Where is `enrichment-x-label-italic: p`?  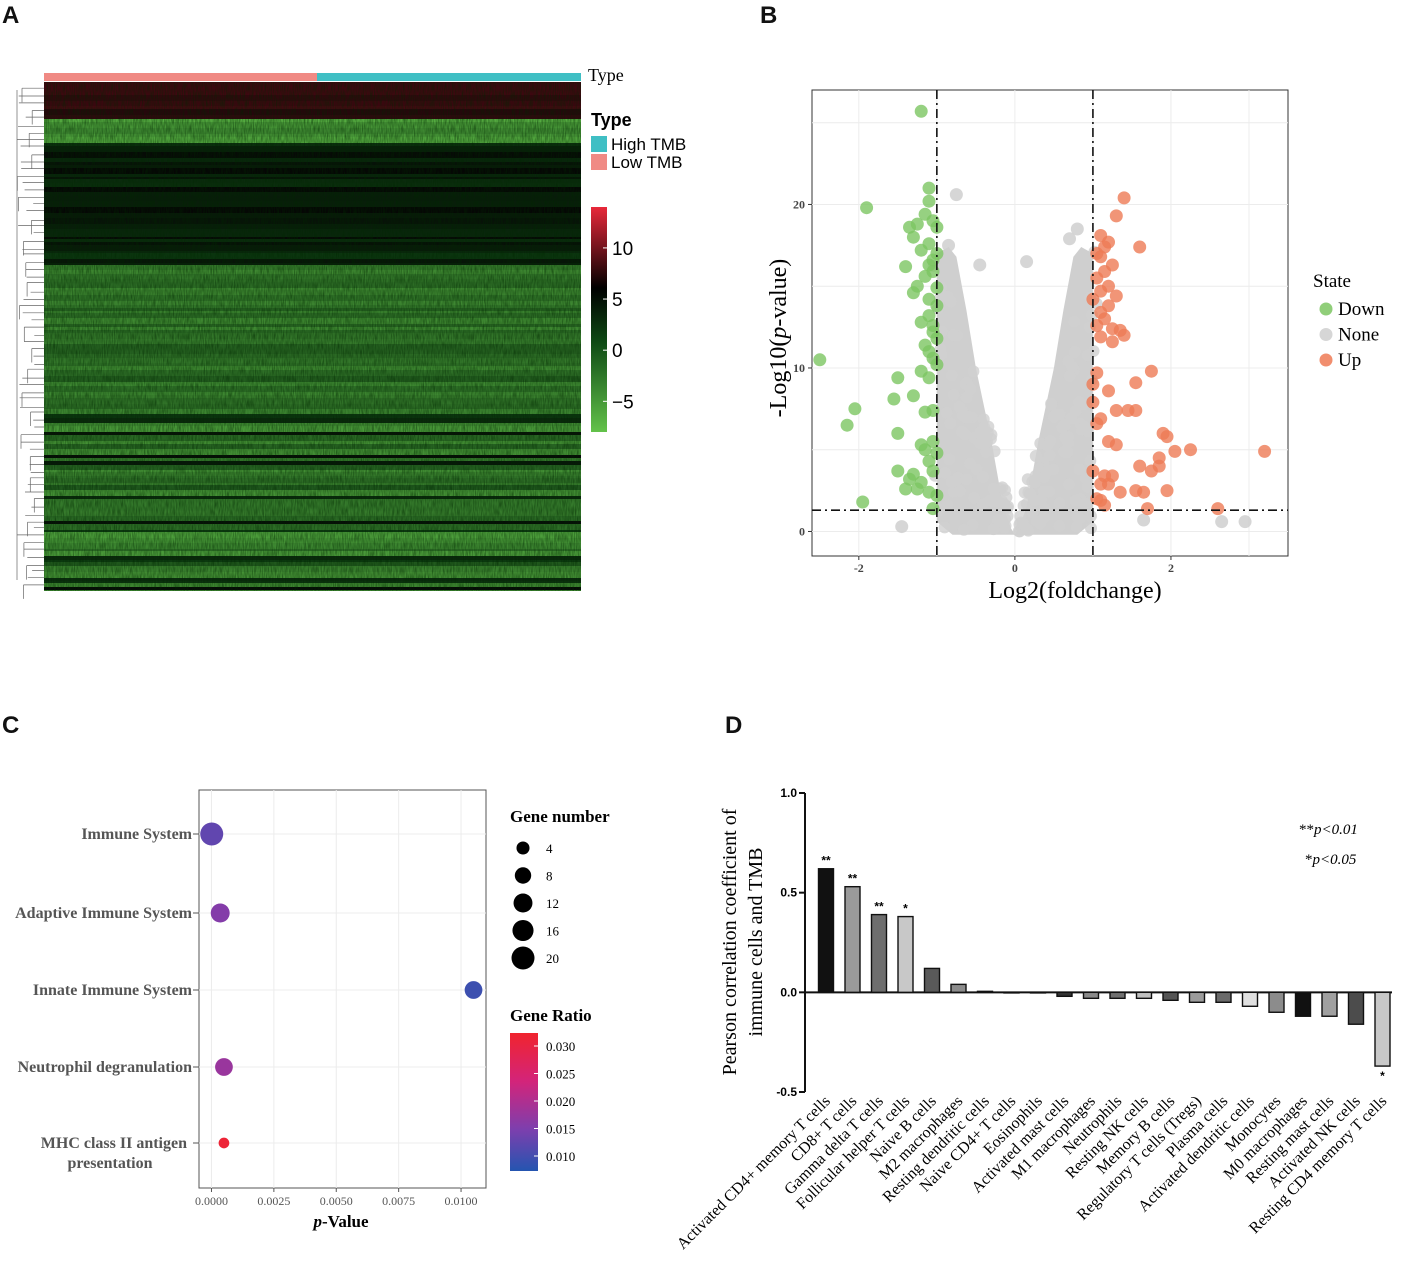 enrichment-x-label-italic: p is located at coordinates (316, 1221).